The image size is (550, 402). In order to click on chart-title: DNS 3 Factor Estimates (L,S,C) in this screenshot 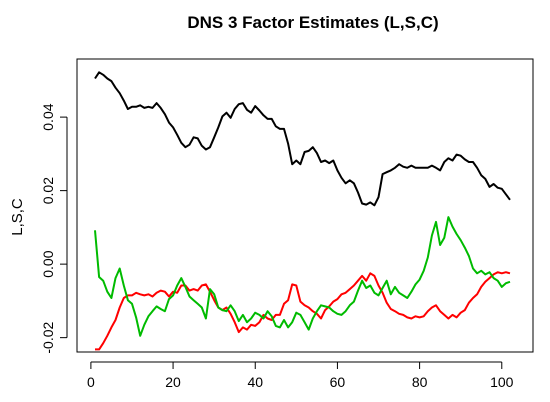, I will do `click(312, 22)`.